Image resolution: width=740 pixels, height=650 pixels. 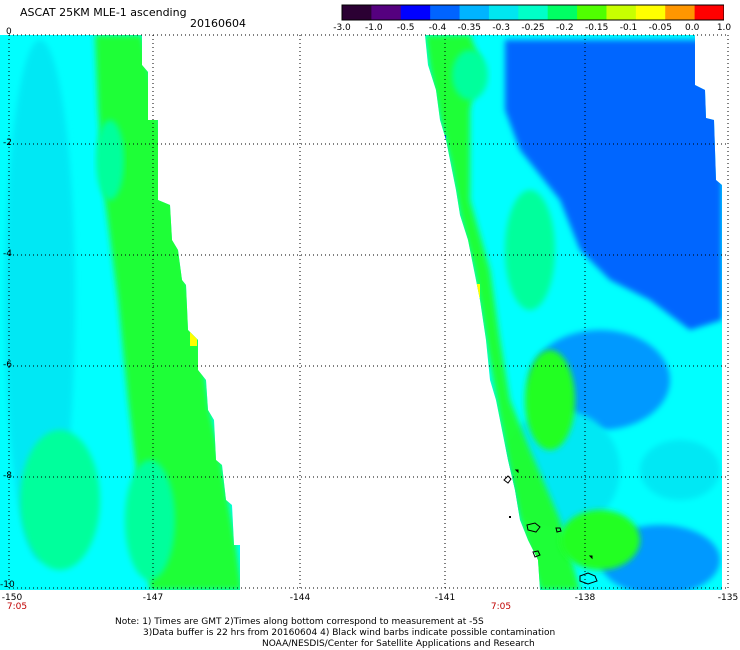 I want to click on swath-right-blue-pixel, so click(x=467, y=260).